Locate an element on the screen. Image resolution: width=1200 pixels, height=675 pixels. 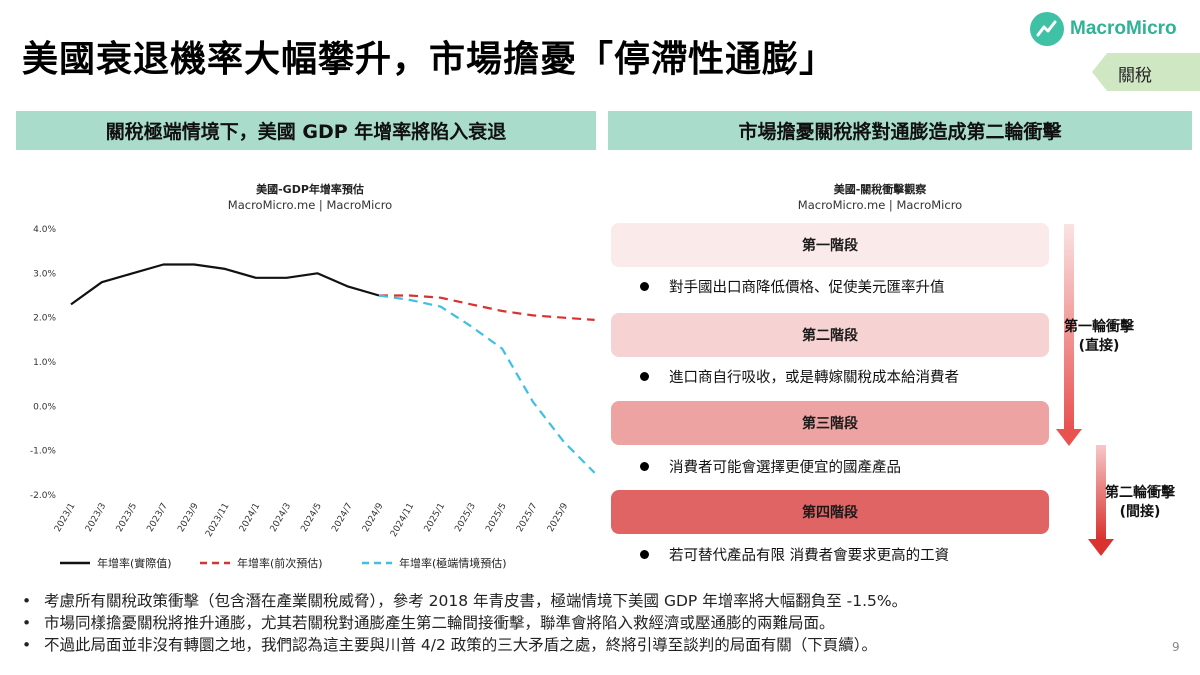
stage-2-box: 第二階段 is located at coordinates (830, 335).